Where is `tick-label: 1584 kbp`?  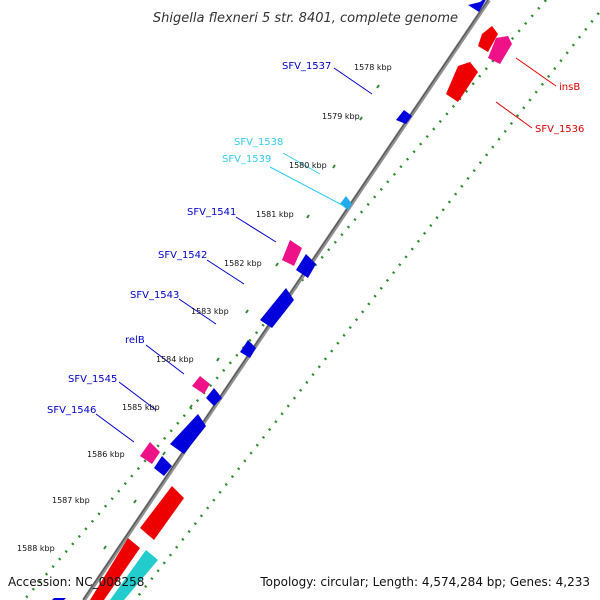
tick-label: 1584 kbp is located at coordinates (175, 359).